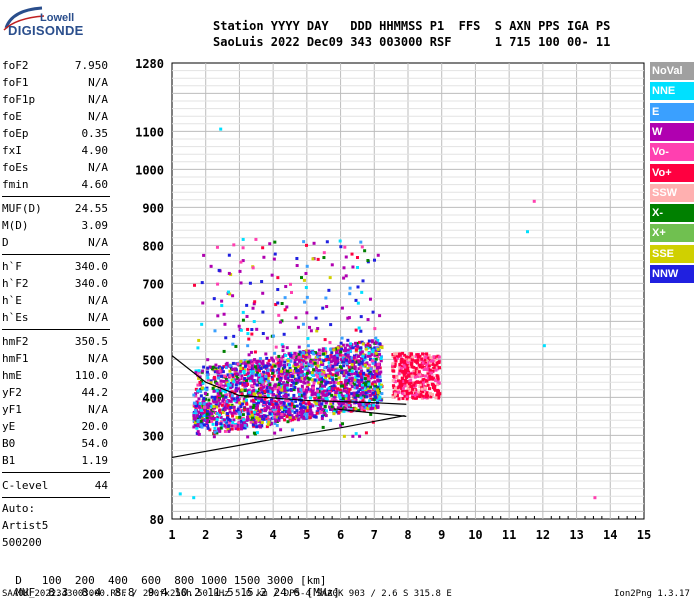  I want to click on data-point-vo, so click(423, 380).